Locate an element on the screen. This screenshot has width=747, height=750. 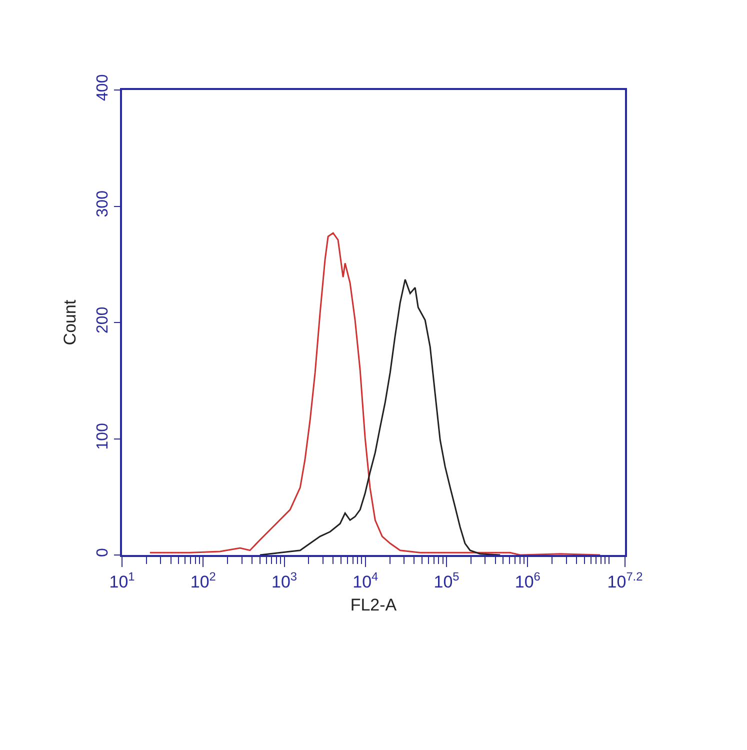
x-axis-title: FL2-A is located at coordinates (374, 604).